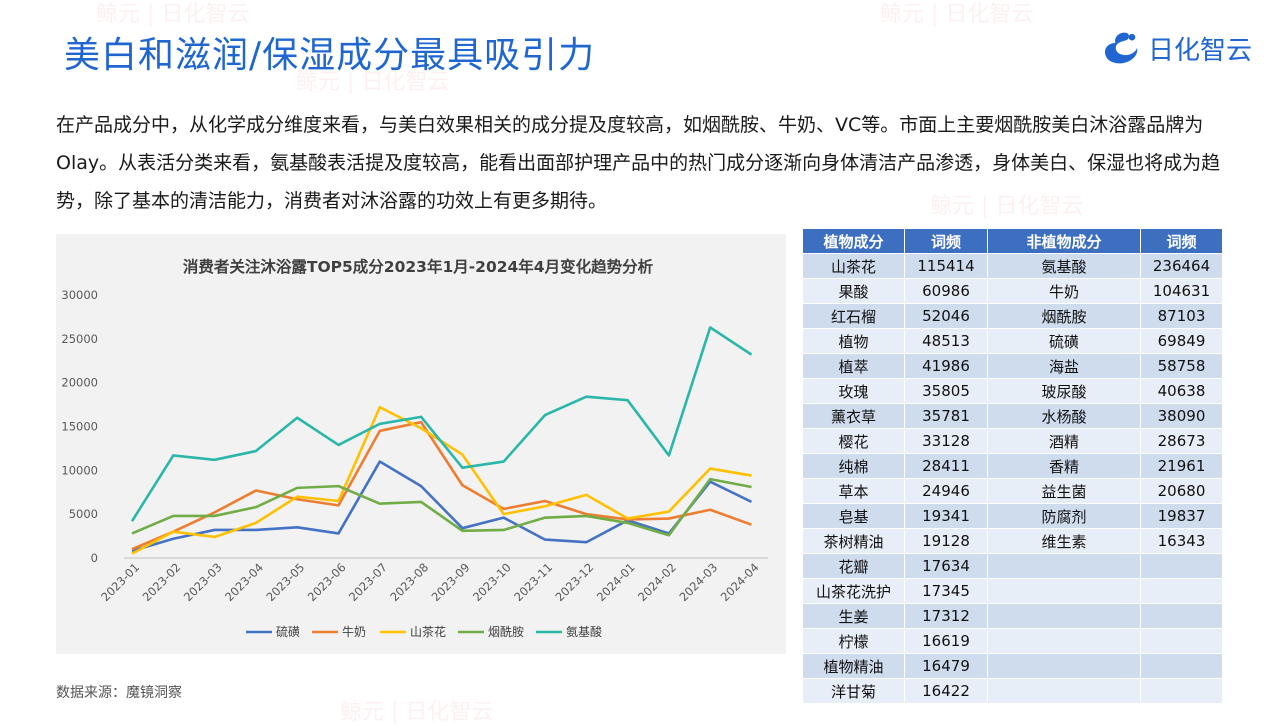 This screenshot has width=1280, height=726. I want to click on plant-freq-cell: 19341, so click(946, 516).